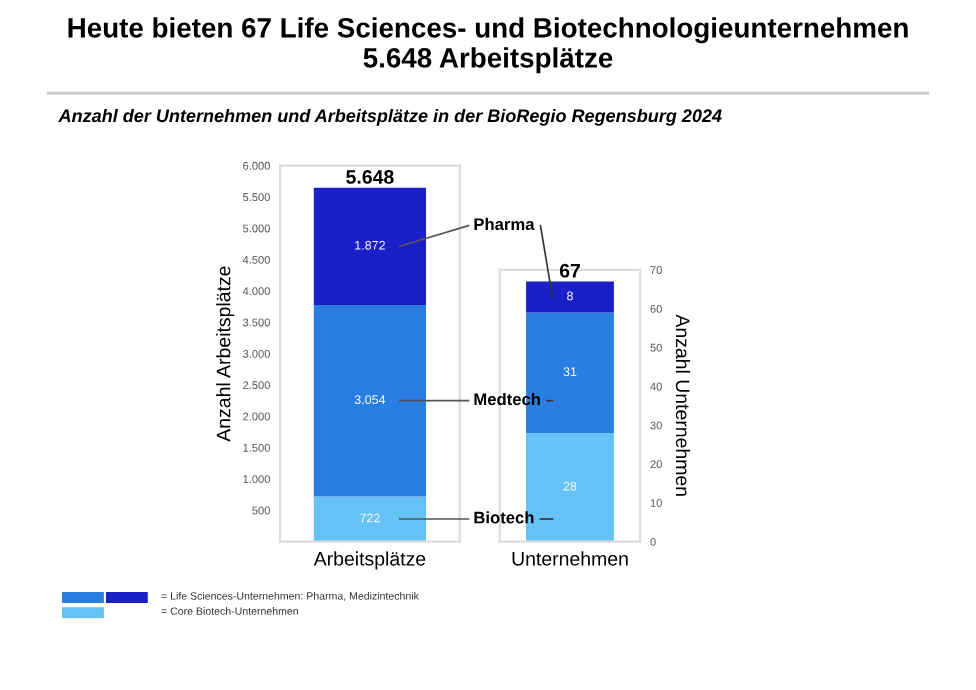 This screenshot has width=976, height=690. Describe the element at coordinates (570, 558) in the screenshot. I see `x-tick-label: Unternehmen` at that location.